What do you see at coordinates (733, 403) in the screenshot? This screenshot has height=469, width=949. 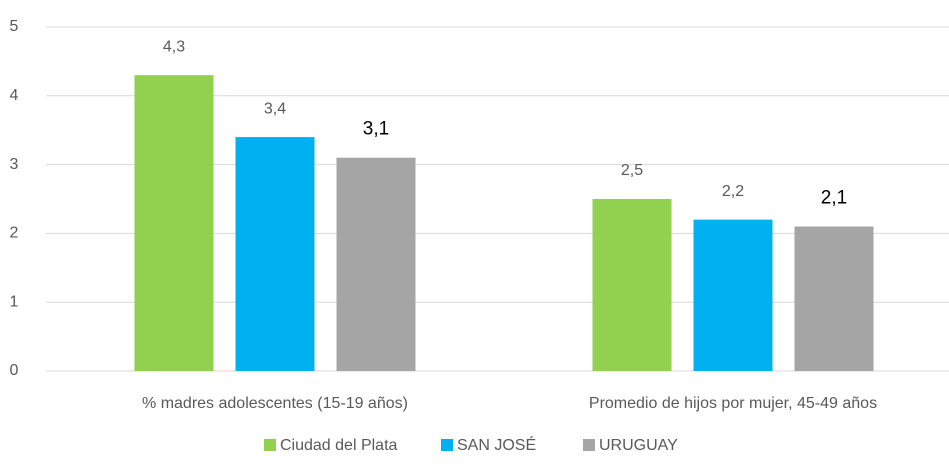 I see `x-tick-label: Promedio de hijos por mujer, 45-49 años` at bounding box center [733, 403].